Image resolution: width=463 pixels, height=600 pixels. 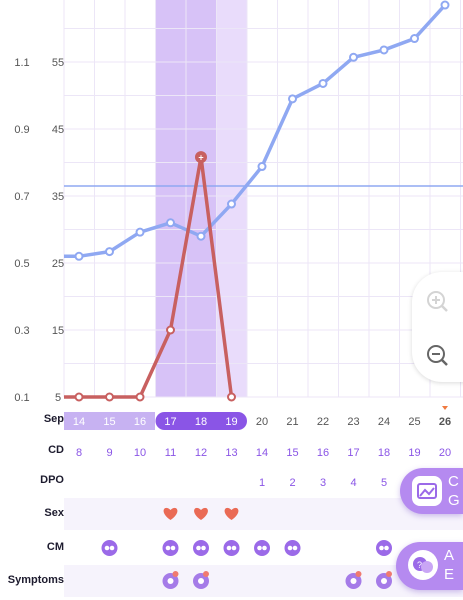 What do you see at coordinates (58, 130) in the screenshot?
I see `right-axis-tick: 45` at bounding box center [58, 130].